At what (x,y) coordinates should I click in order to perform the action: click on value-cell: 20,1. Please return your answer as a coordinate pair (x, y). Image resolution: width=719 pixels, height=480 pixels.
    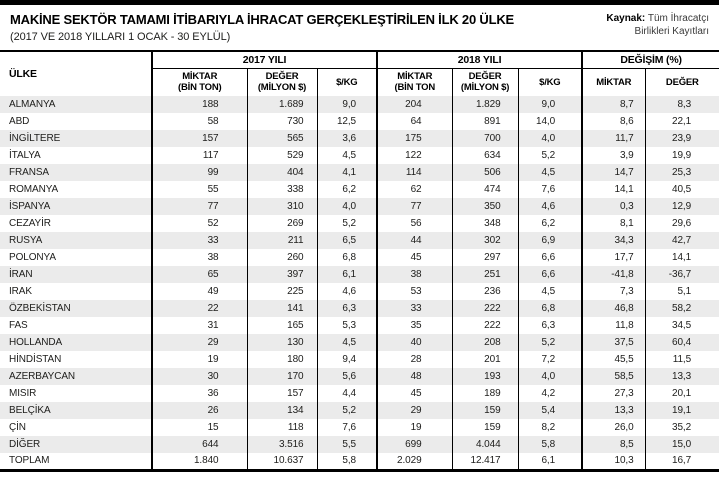
    Looking at the image, I should click on (681, 393).